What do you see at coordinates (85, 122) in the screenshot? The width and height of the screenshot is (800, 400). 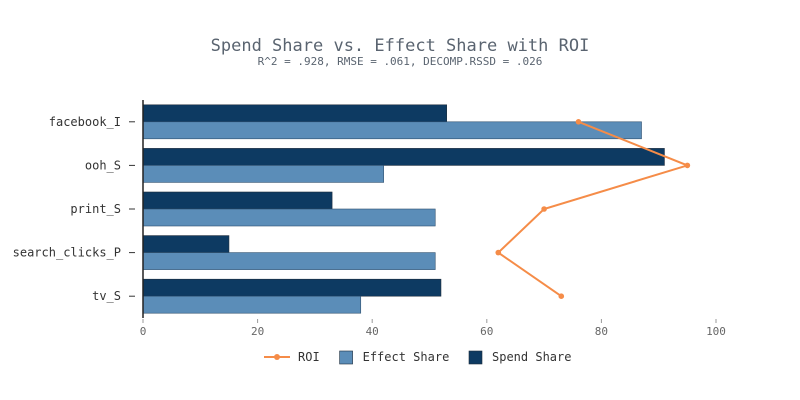 I see `y-tick-label: facebook_I` at bounding box center [85, 122].